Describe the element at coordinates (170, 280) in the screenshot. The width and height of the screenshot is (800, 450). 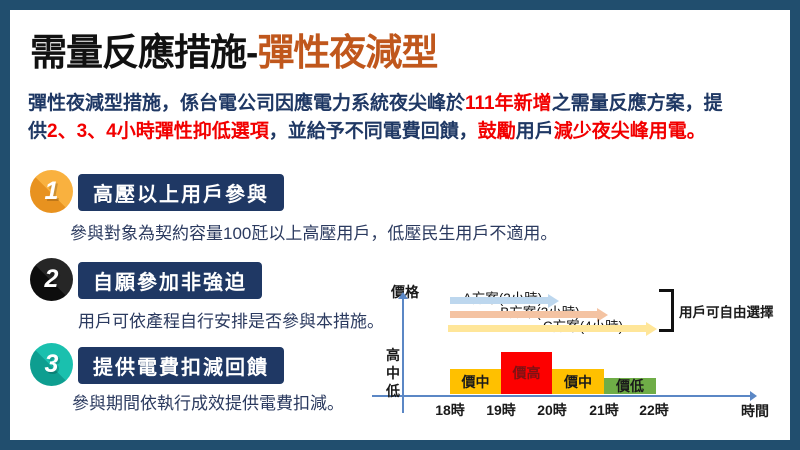
I see `item-2-badge: 自願參加非強迫` at that location.